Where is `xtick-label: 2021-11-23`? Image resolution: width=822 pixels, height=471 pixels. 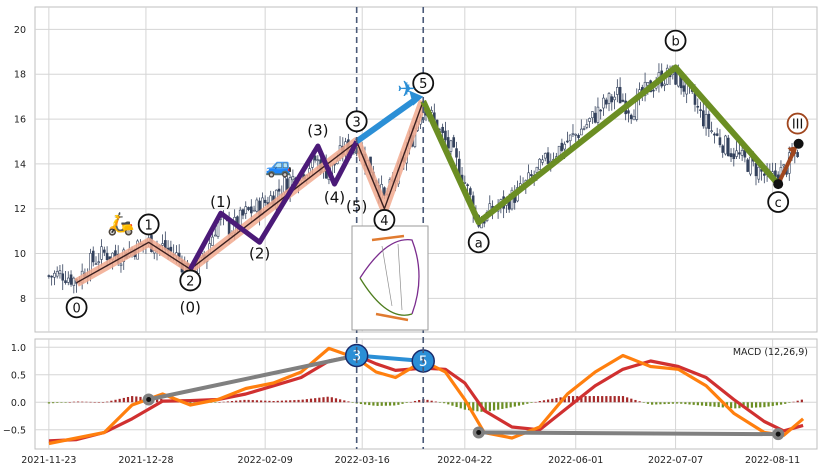 xtick-label: 2021-11-23 is located at coordinates (48, 460).